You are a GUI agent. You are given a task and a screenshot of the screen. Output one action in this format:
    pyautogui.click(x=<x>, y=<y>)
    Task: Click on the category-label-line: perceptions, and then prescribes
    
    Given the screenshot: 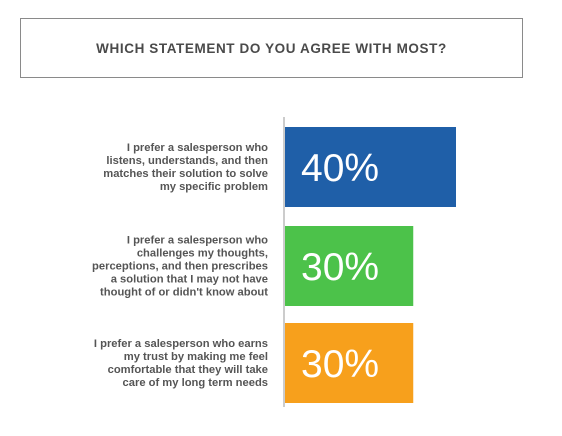 What is the action you would take?
    pyautogui.click(x=180, y=267)
    